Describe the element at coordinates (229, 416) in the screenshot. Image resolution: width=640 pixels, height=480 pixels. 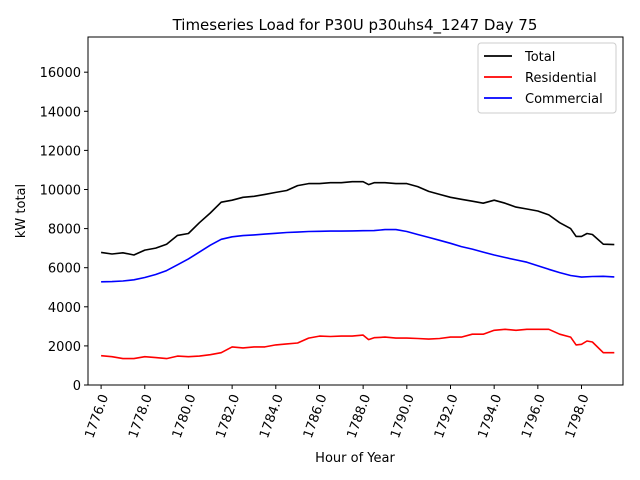
I see `x-tick-label: 1782.0` at that location.